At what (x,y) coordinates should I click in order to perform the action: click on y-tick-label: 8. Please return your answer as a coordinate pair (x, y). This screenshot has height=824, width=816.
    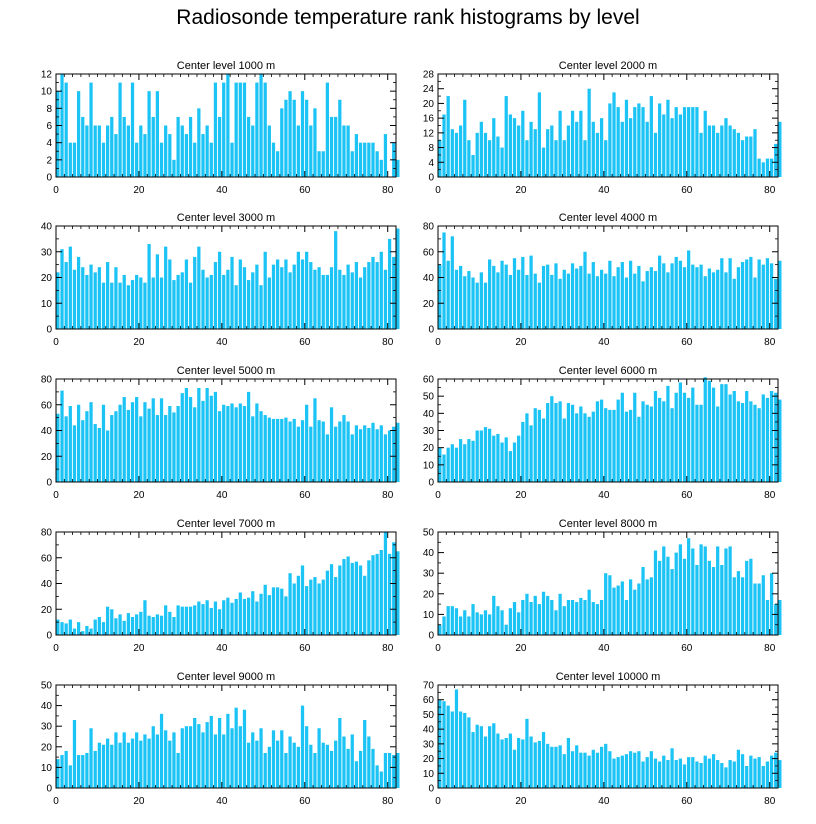
    Looking at the image, I should click on (49, 109).